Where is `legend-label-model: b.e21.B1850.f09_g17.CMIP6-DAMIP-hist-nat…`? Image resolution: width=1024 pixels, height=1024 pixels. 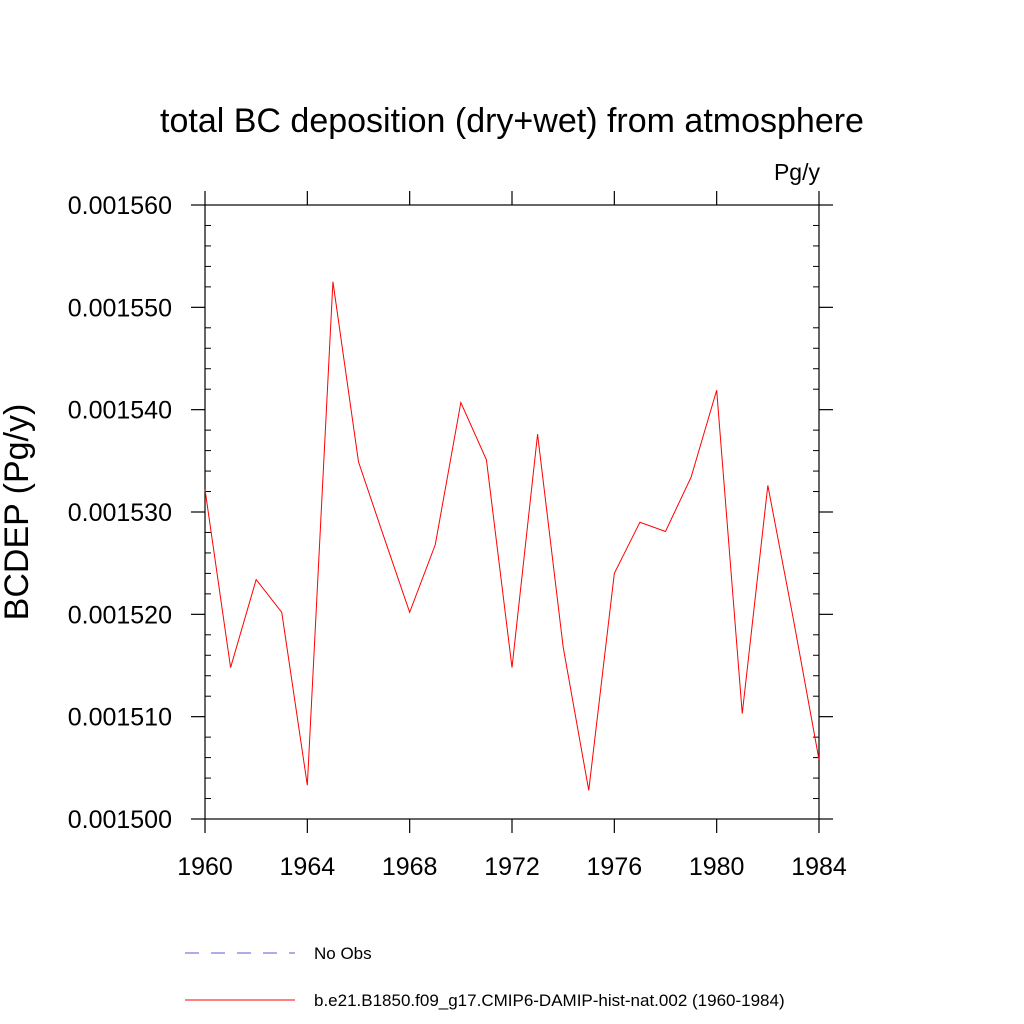
legend-label-model: b.e21.B1850.f09_g17.CMIP6-DAMIP-hist-nat… is located at coordinates (549, 1000).